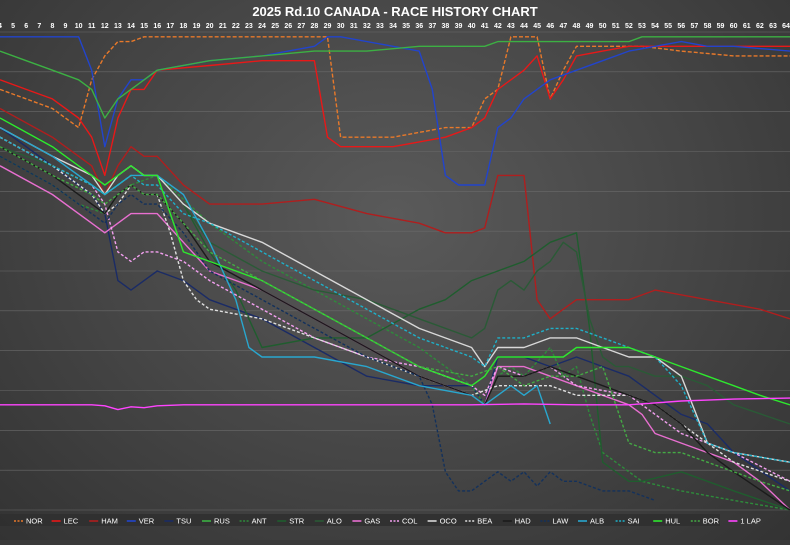 The image size is (790, 545). I want to click on x-tick-label: 14, so click(131, 26).